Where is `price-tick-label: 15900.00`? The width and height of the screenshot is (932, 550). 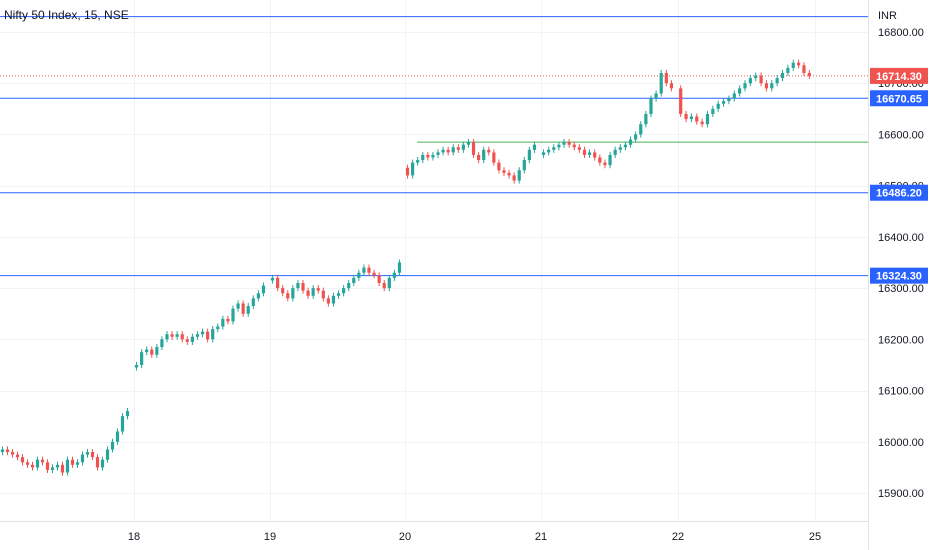
price-tick-label: 15900.00 is located at coordinates (901, 494).